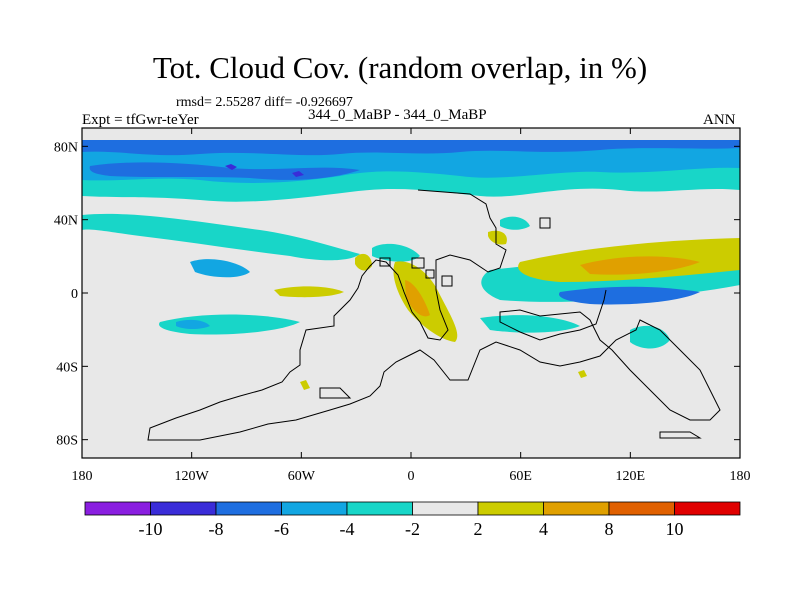 Image resolution: width=800 pixels, height=600 pixels. Describe the element at coordinates (192, 476) in the screenshot. I see `lon-tick-label: 120W` at that location.